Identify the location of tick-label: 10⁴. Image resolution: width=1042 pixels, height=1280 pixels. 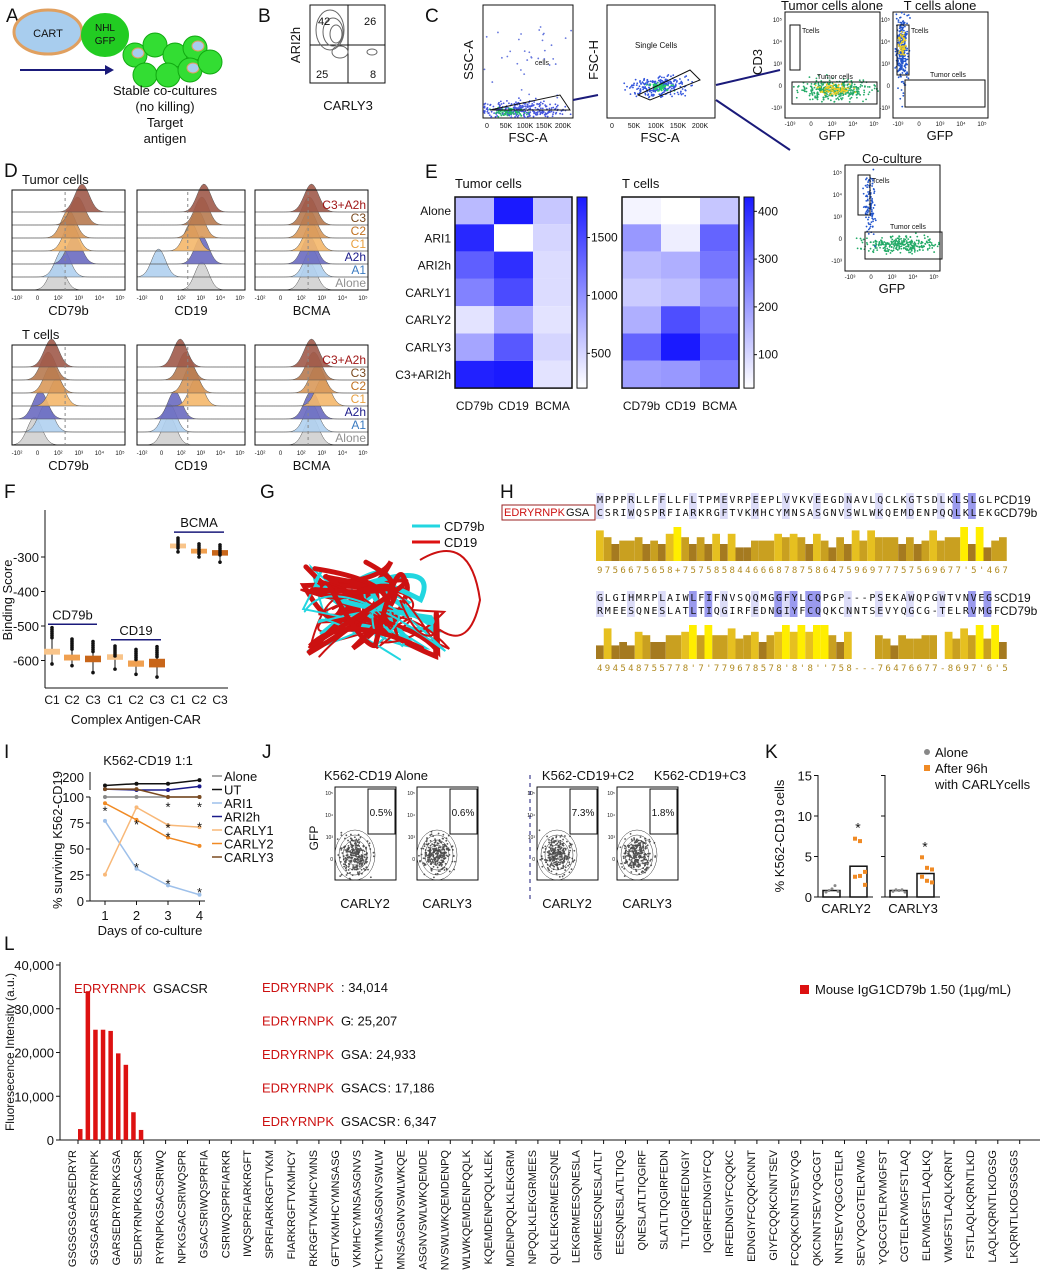
(100, 453).